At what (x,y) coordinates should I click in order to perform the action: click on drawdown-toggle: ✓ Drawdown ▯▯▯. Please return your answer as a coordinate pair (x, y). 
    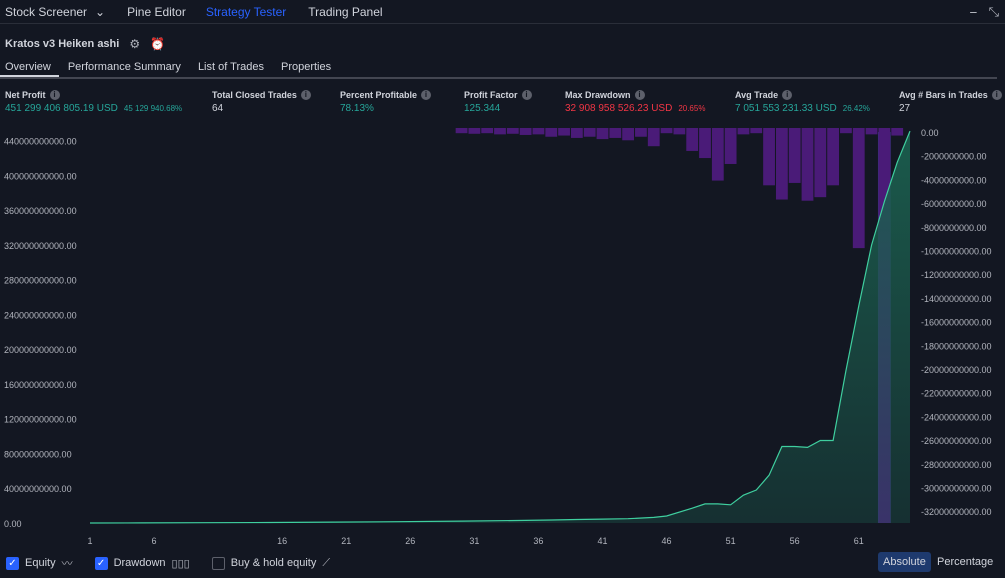
    Looking at the image, I should click on (142, 563).